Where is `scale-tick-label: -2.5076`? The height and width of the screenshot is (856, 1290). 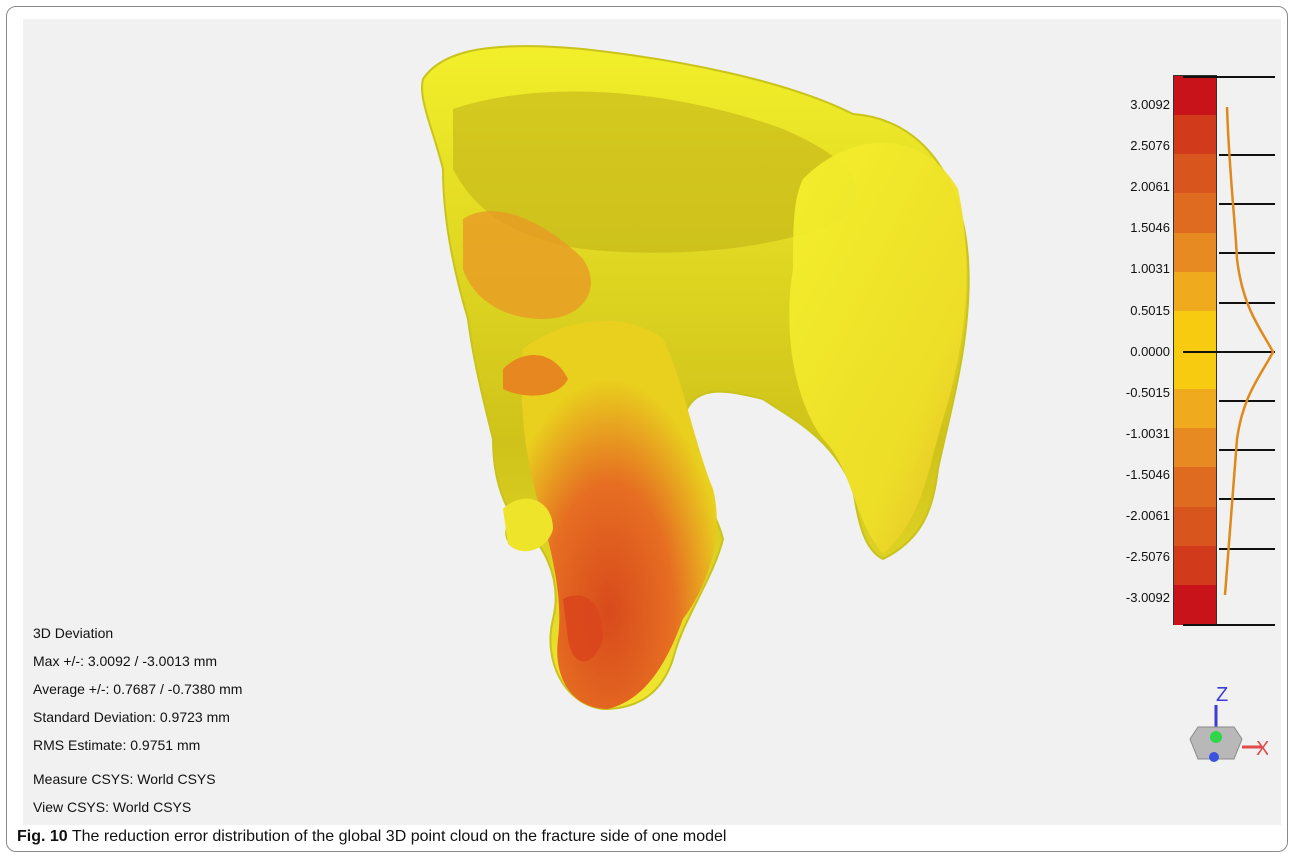 scale-tick-label: -2.5076 is located at coordinates (1147, 557).